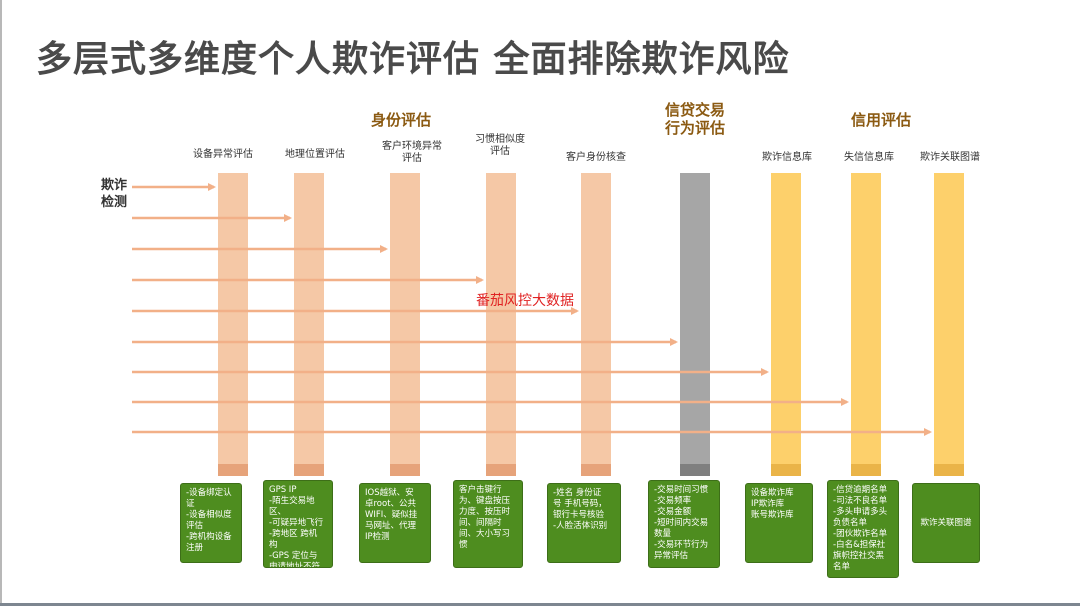 The image size is (1080, 606). I want to click on card-fraud-graph: 欺诈关联图谱, so click(946, 523).